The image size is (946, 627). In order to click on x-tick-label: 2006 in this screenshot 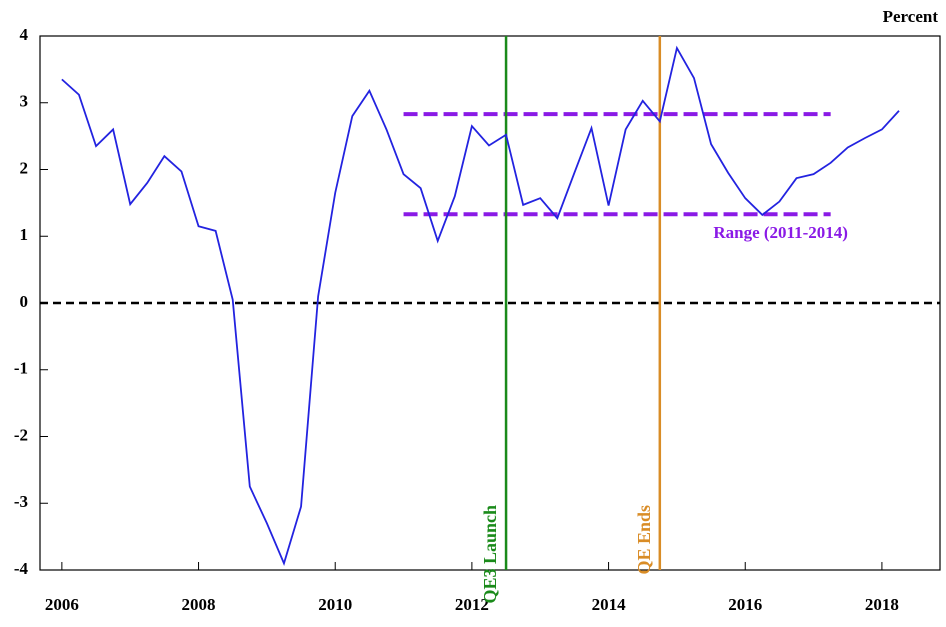, I will do `click(62, 604)`.